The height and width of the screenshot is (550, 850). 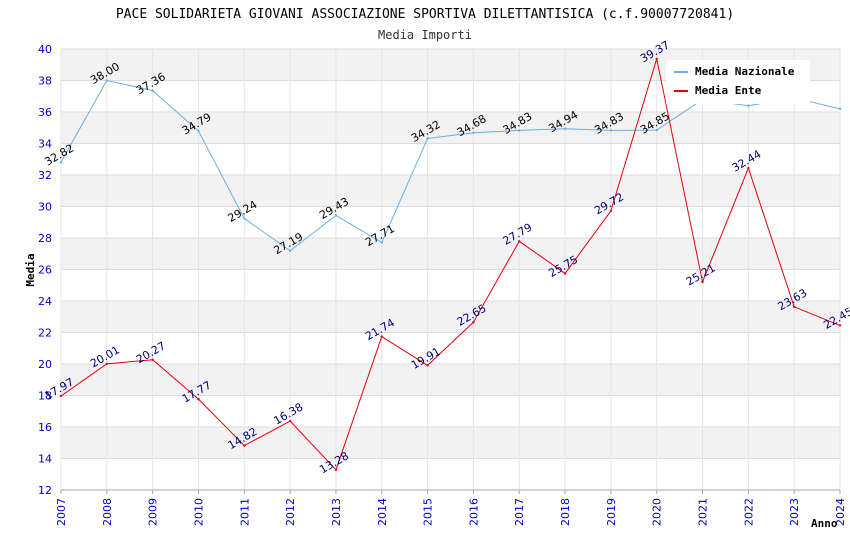 I want to click on y-tick-label: 16, so click(x=45, y=427).